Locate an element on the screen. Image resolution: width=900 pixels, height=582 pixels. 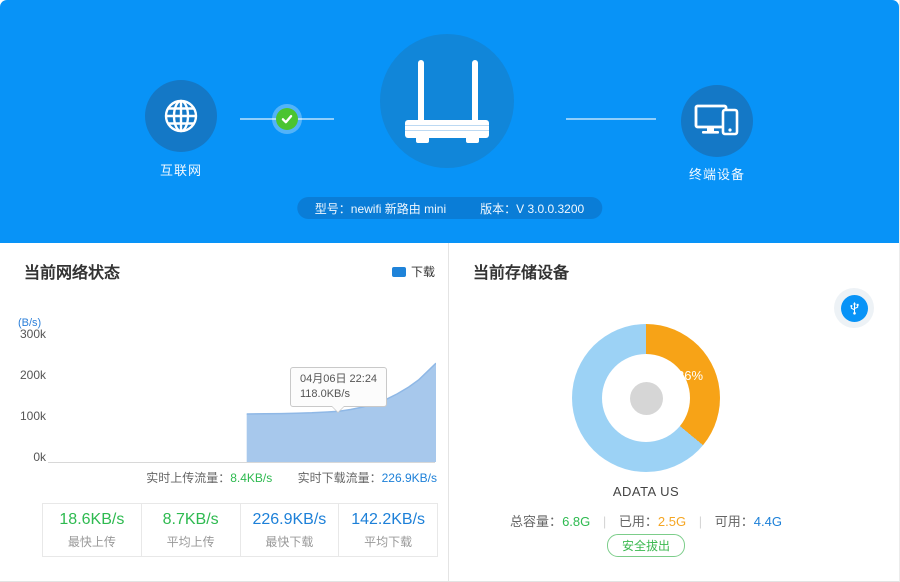
device-name: ADATA US is located at coordinates (646, 491).